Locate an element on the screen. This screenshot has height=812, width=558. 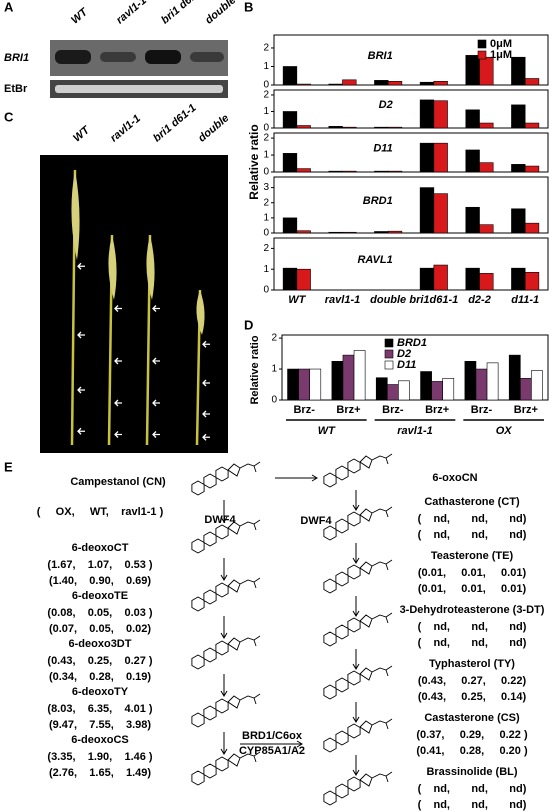
value-row: (0.43, 0.25, 0.14) is located at coordinates (472, 697).